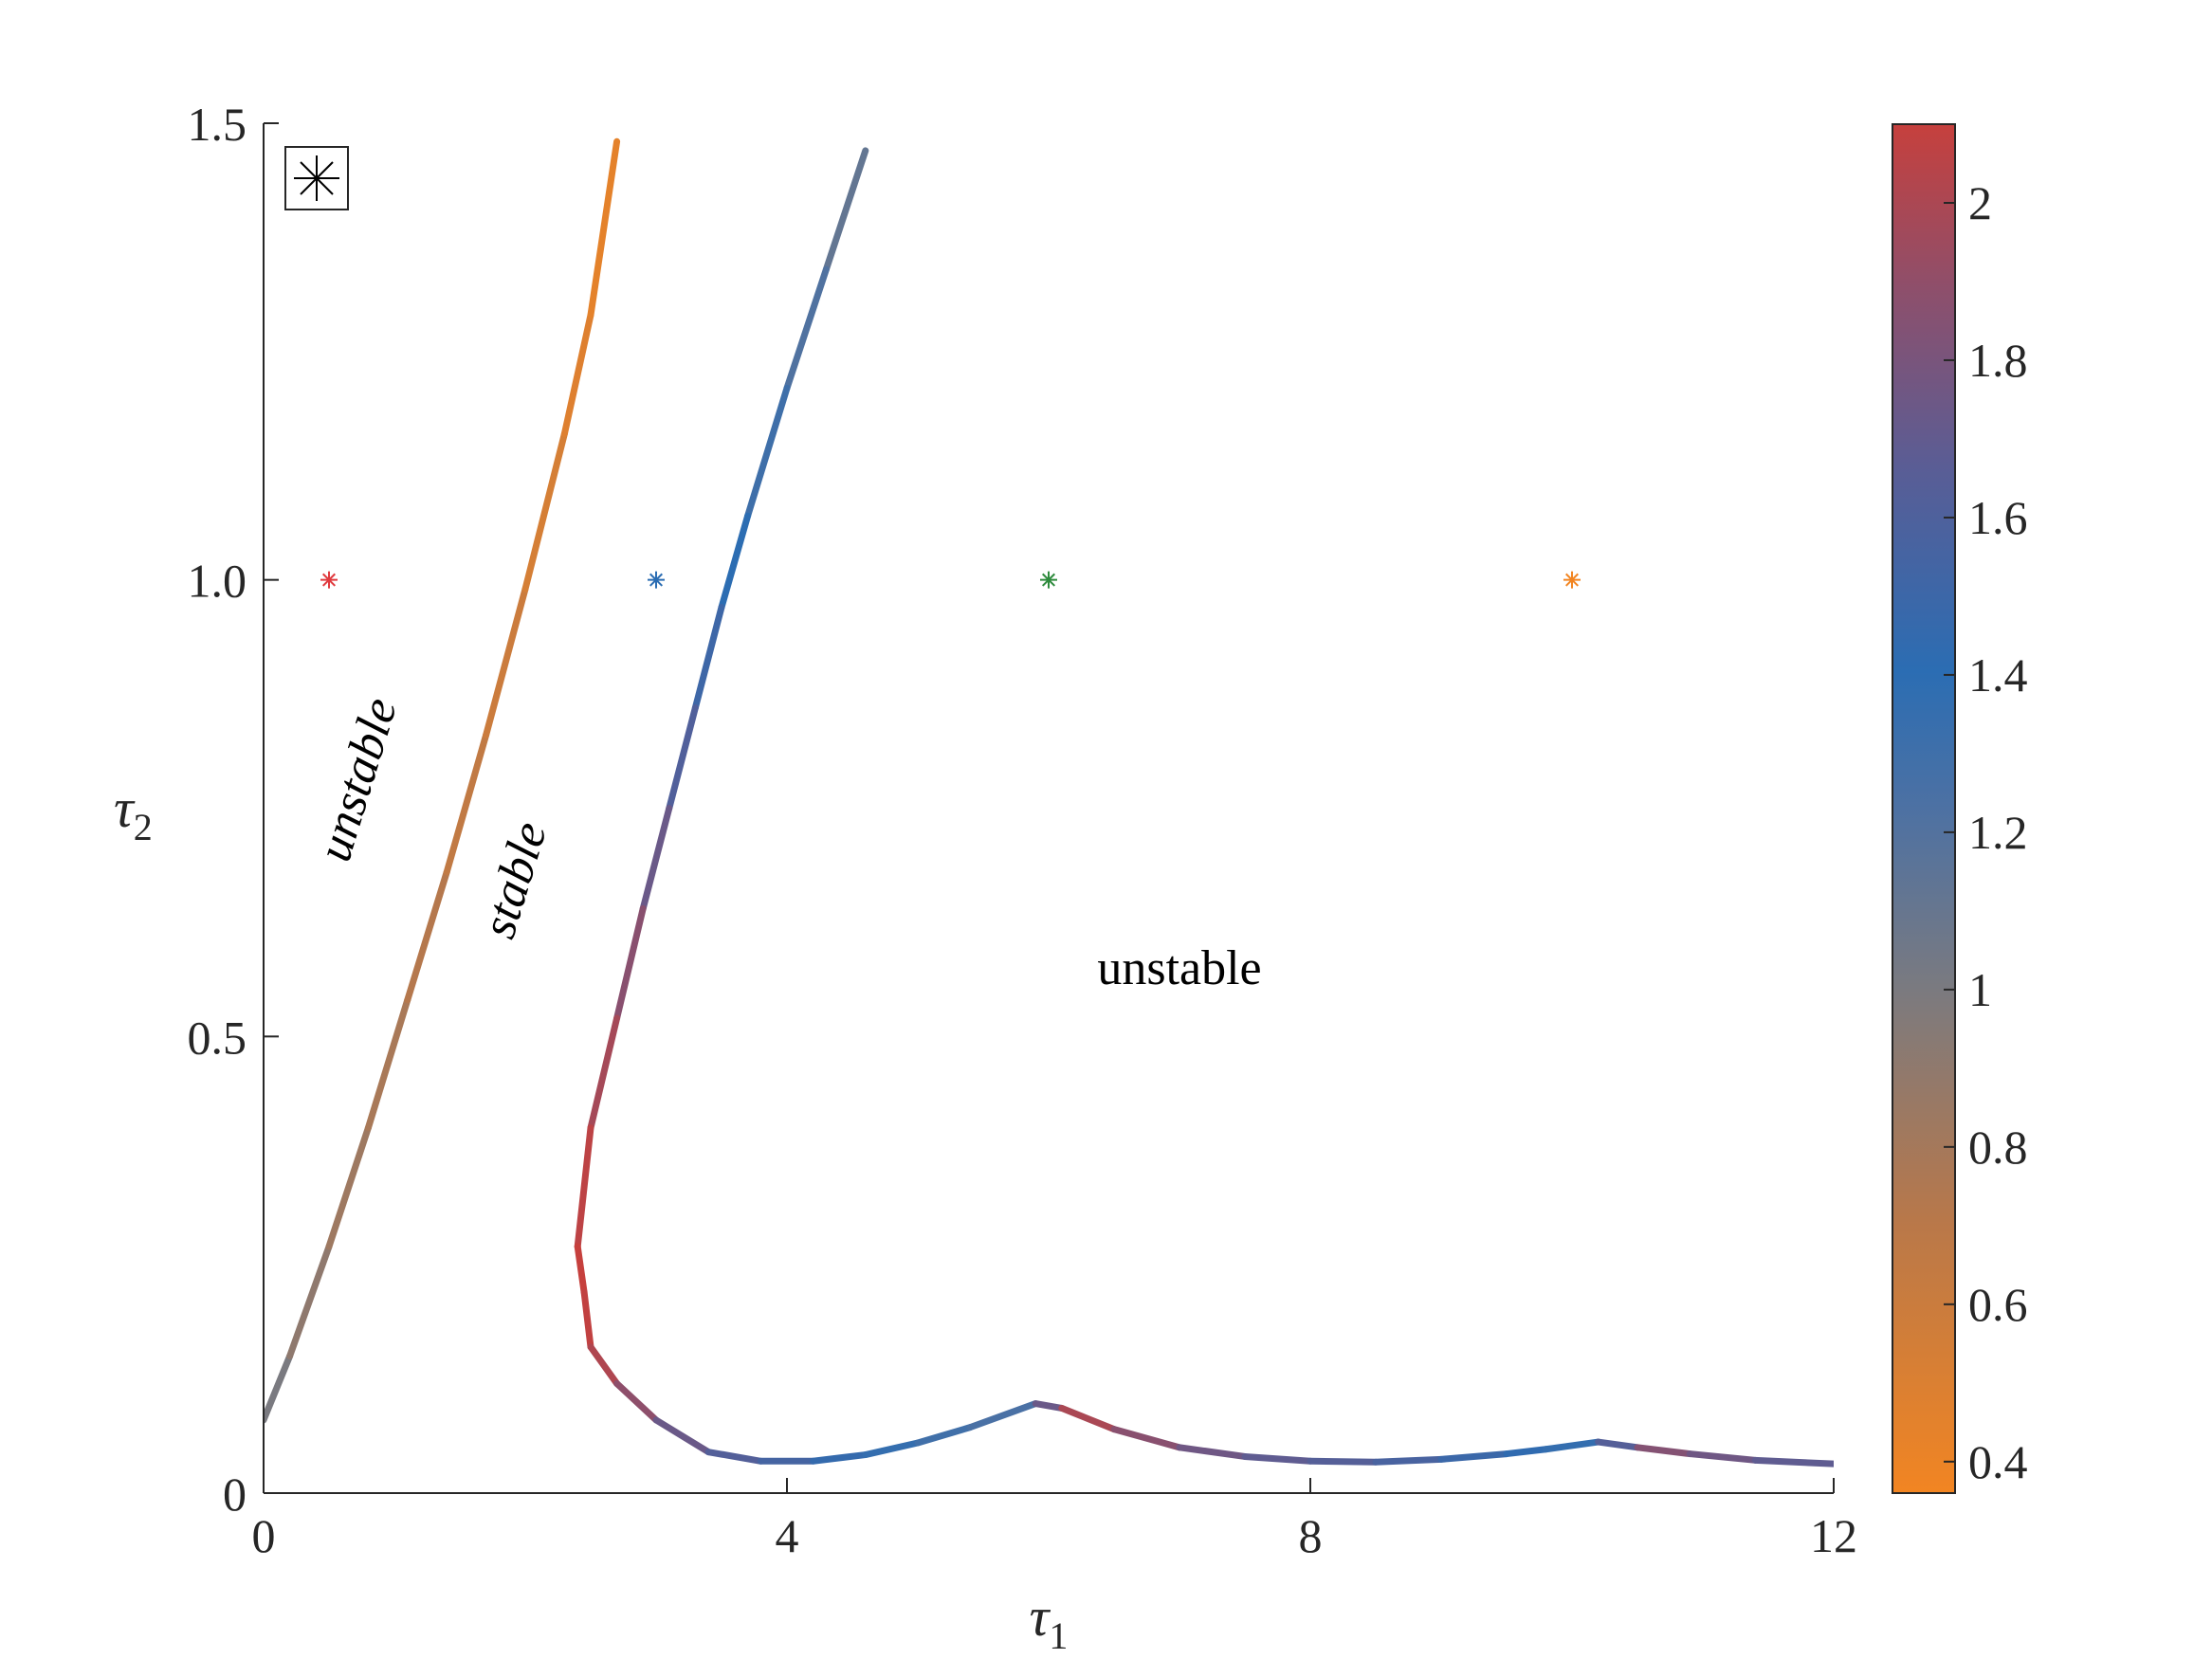  What do you see at coordinates (133, 812) in the screenshot?
I see `y-axis-label: τ2` at bounding box center [133, 812].